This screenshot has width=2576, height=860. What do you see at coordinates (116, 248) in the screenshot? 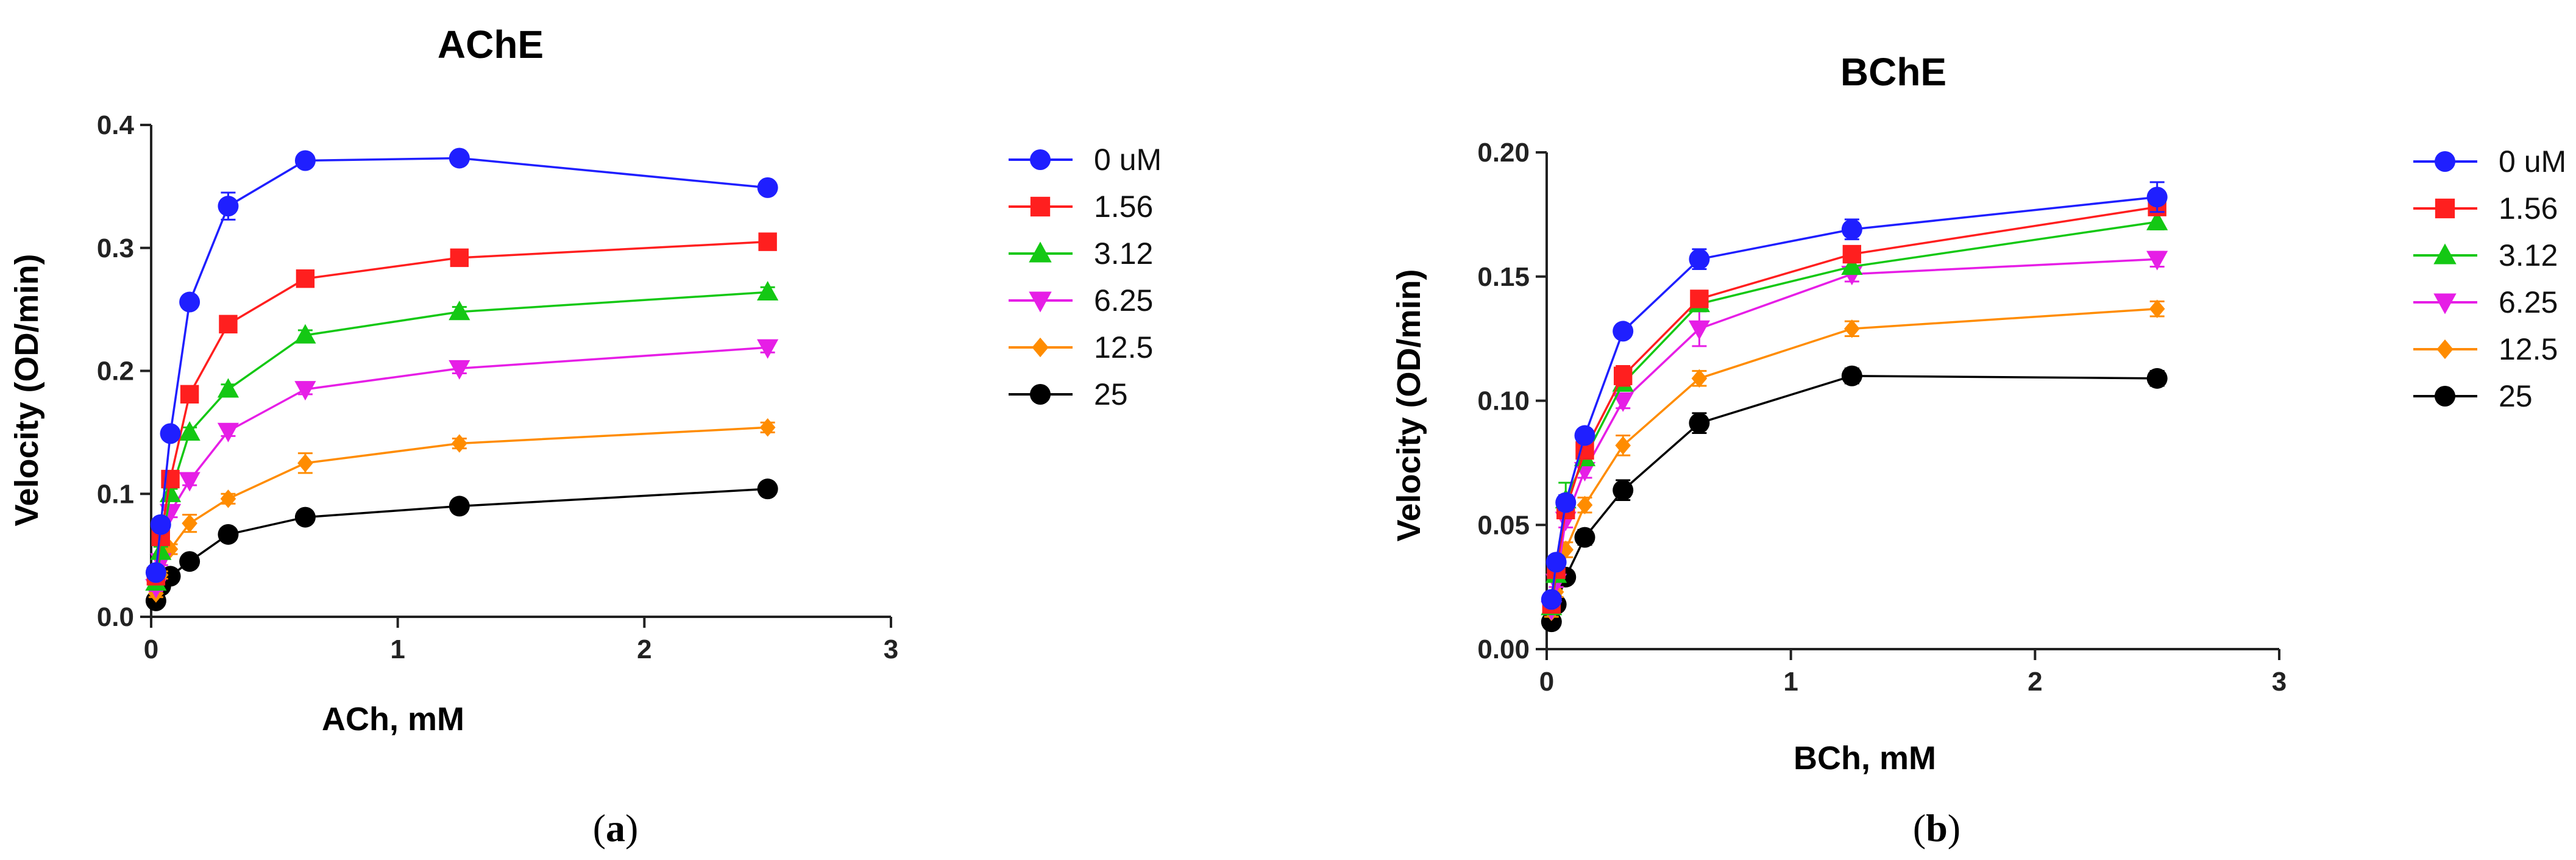
I see `y-tick-label: 0.3` at bounding box center [116, 248].